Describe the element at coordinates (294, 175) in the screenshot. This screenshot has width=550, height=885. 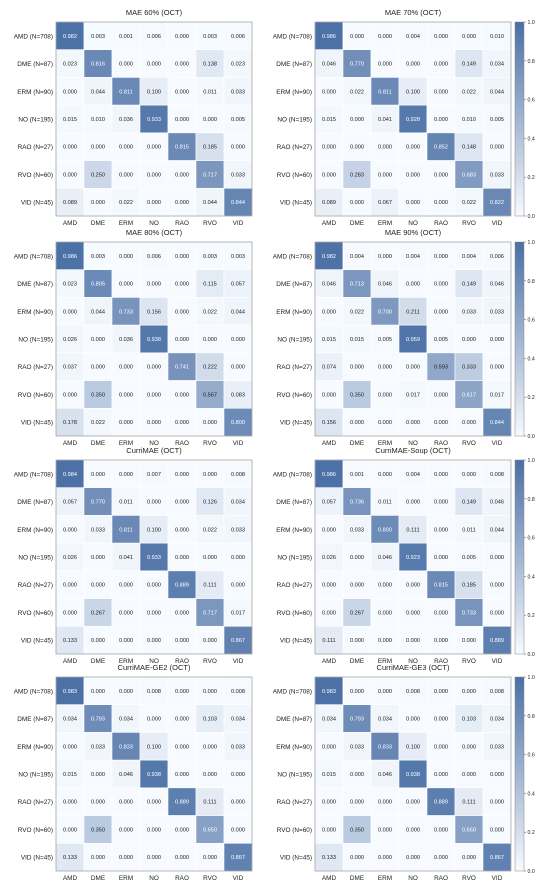
I see `row-tick-label: RVO (N=60)` at that location.